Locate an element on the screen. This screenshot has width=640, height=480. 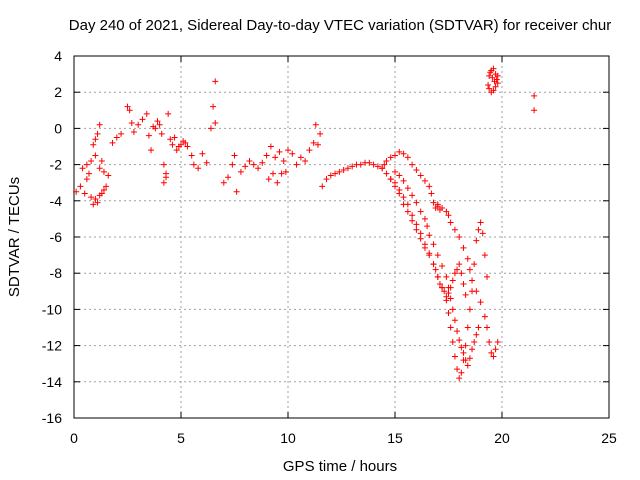
y-tick-label: 4 is located at coordinates (58, 56).